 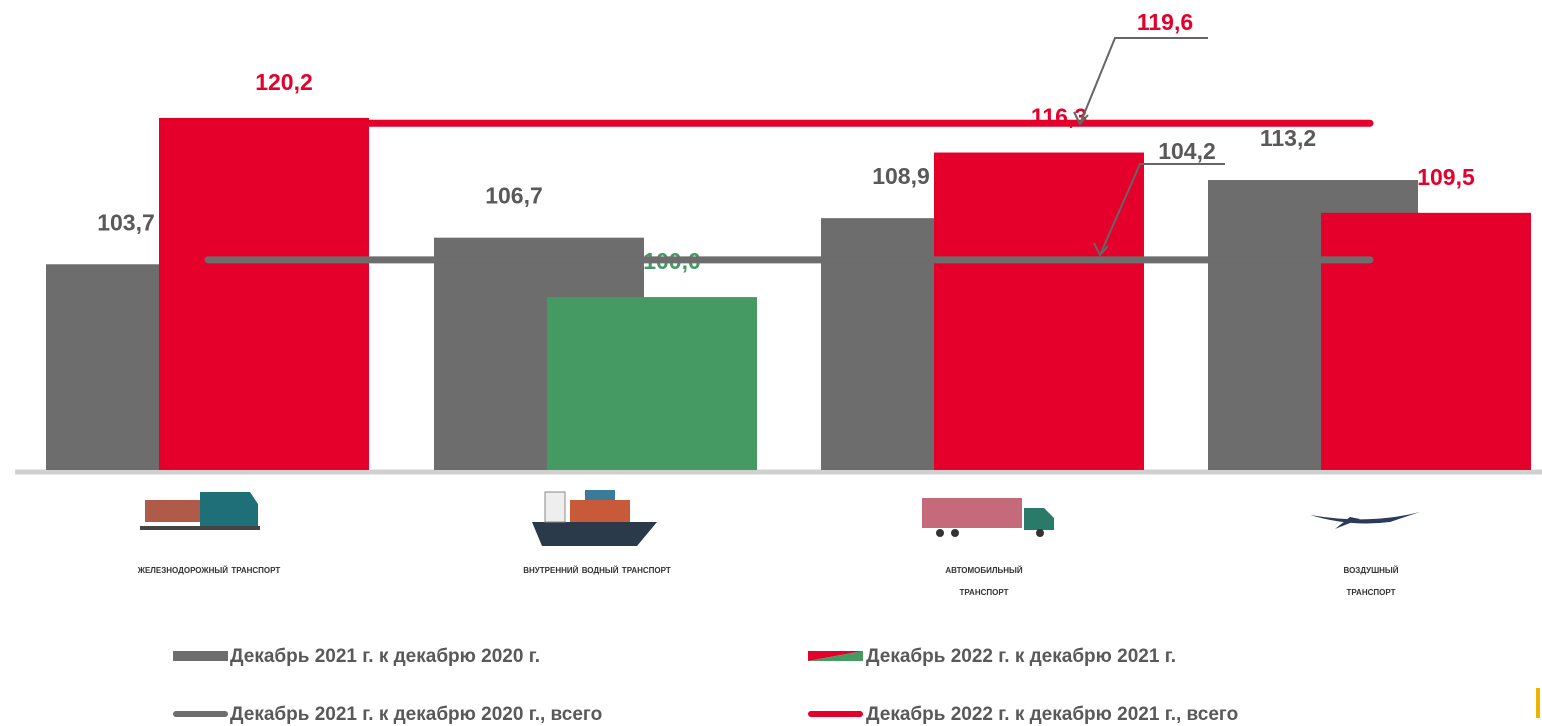 I want to click on value-label: 120,2, so click(x=284, y=82).